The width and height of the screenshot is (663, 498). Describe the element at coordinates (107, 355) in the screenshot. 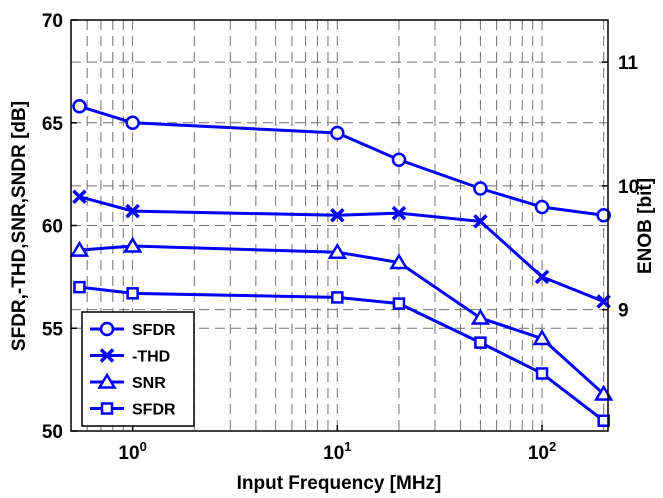

I see `legend-marker-x` at that location.